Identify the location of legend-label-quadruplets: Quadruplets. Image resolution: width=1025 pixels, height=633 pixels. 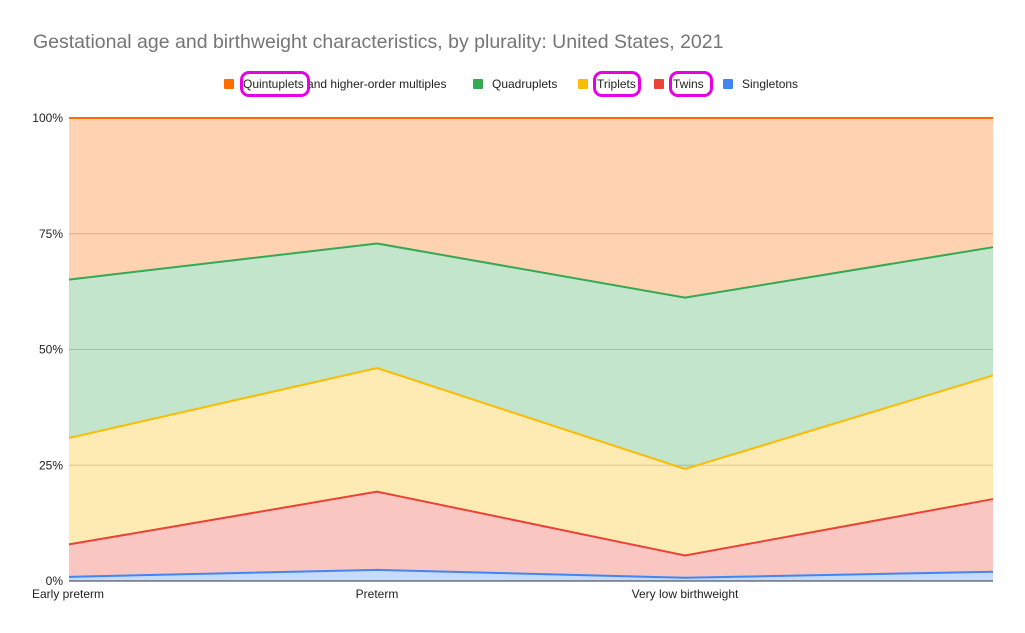
(525, 84).